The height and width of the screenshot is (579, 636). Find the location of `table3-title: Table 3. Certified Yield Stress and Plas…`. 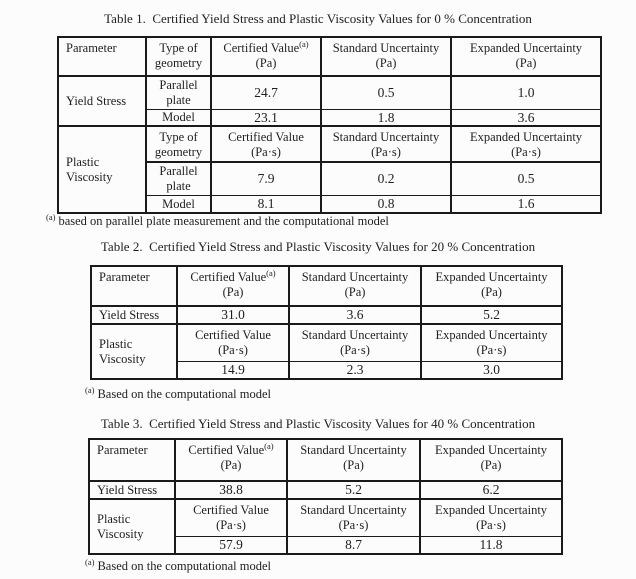

table3-title: Table 3. Certified Yield Stress and Plas… is located at coordinates (318, 423).